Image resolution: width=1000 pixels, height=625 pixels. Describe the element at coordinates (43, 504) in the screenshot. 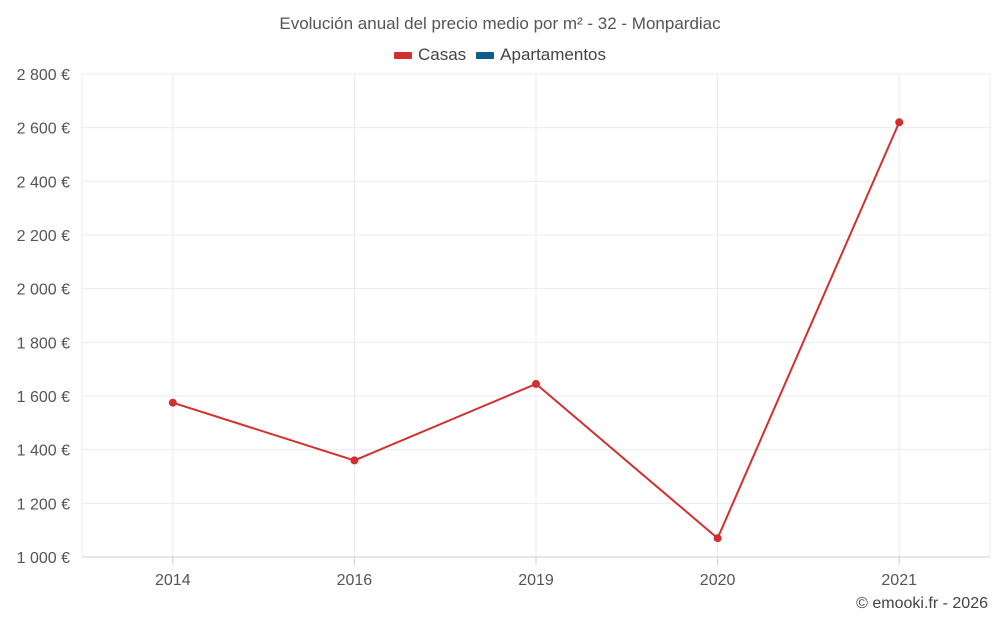

I see `y-tick-label: 1 200 €` at that location.